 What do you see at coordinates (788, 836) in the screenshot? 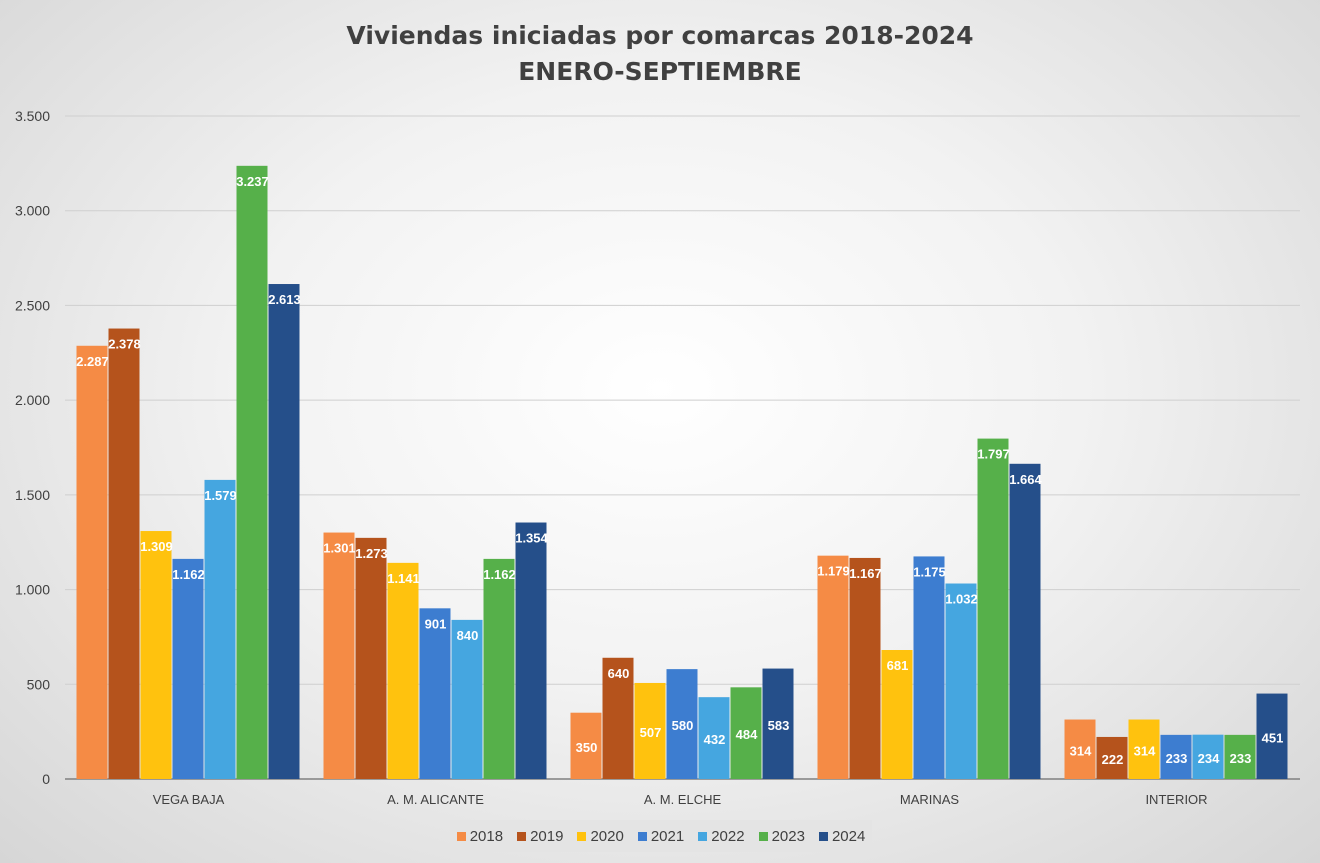
I see `legend-label: 2023` at bounding box center [788, 836].